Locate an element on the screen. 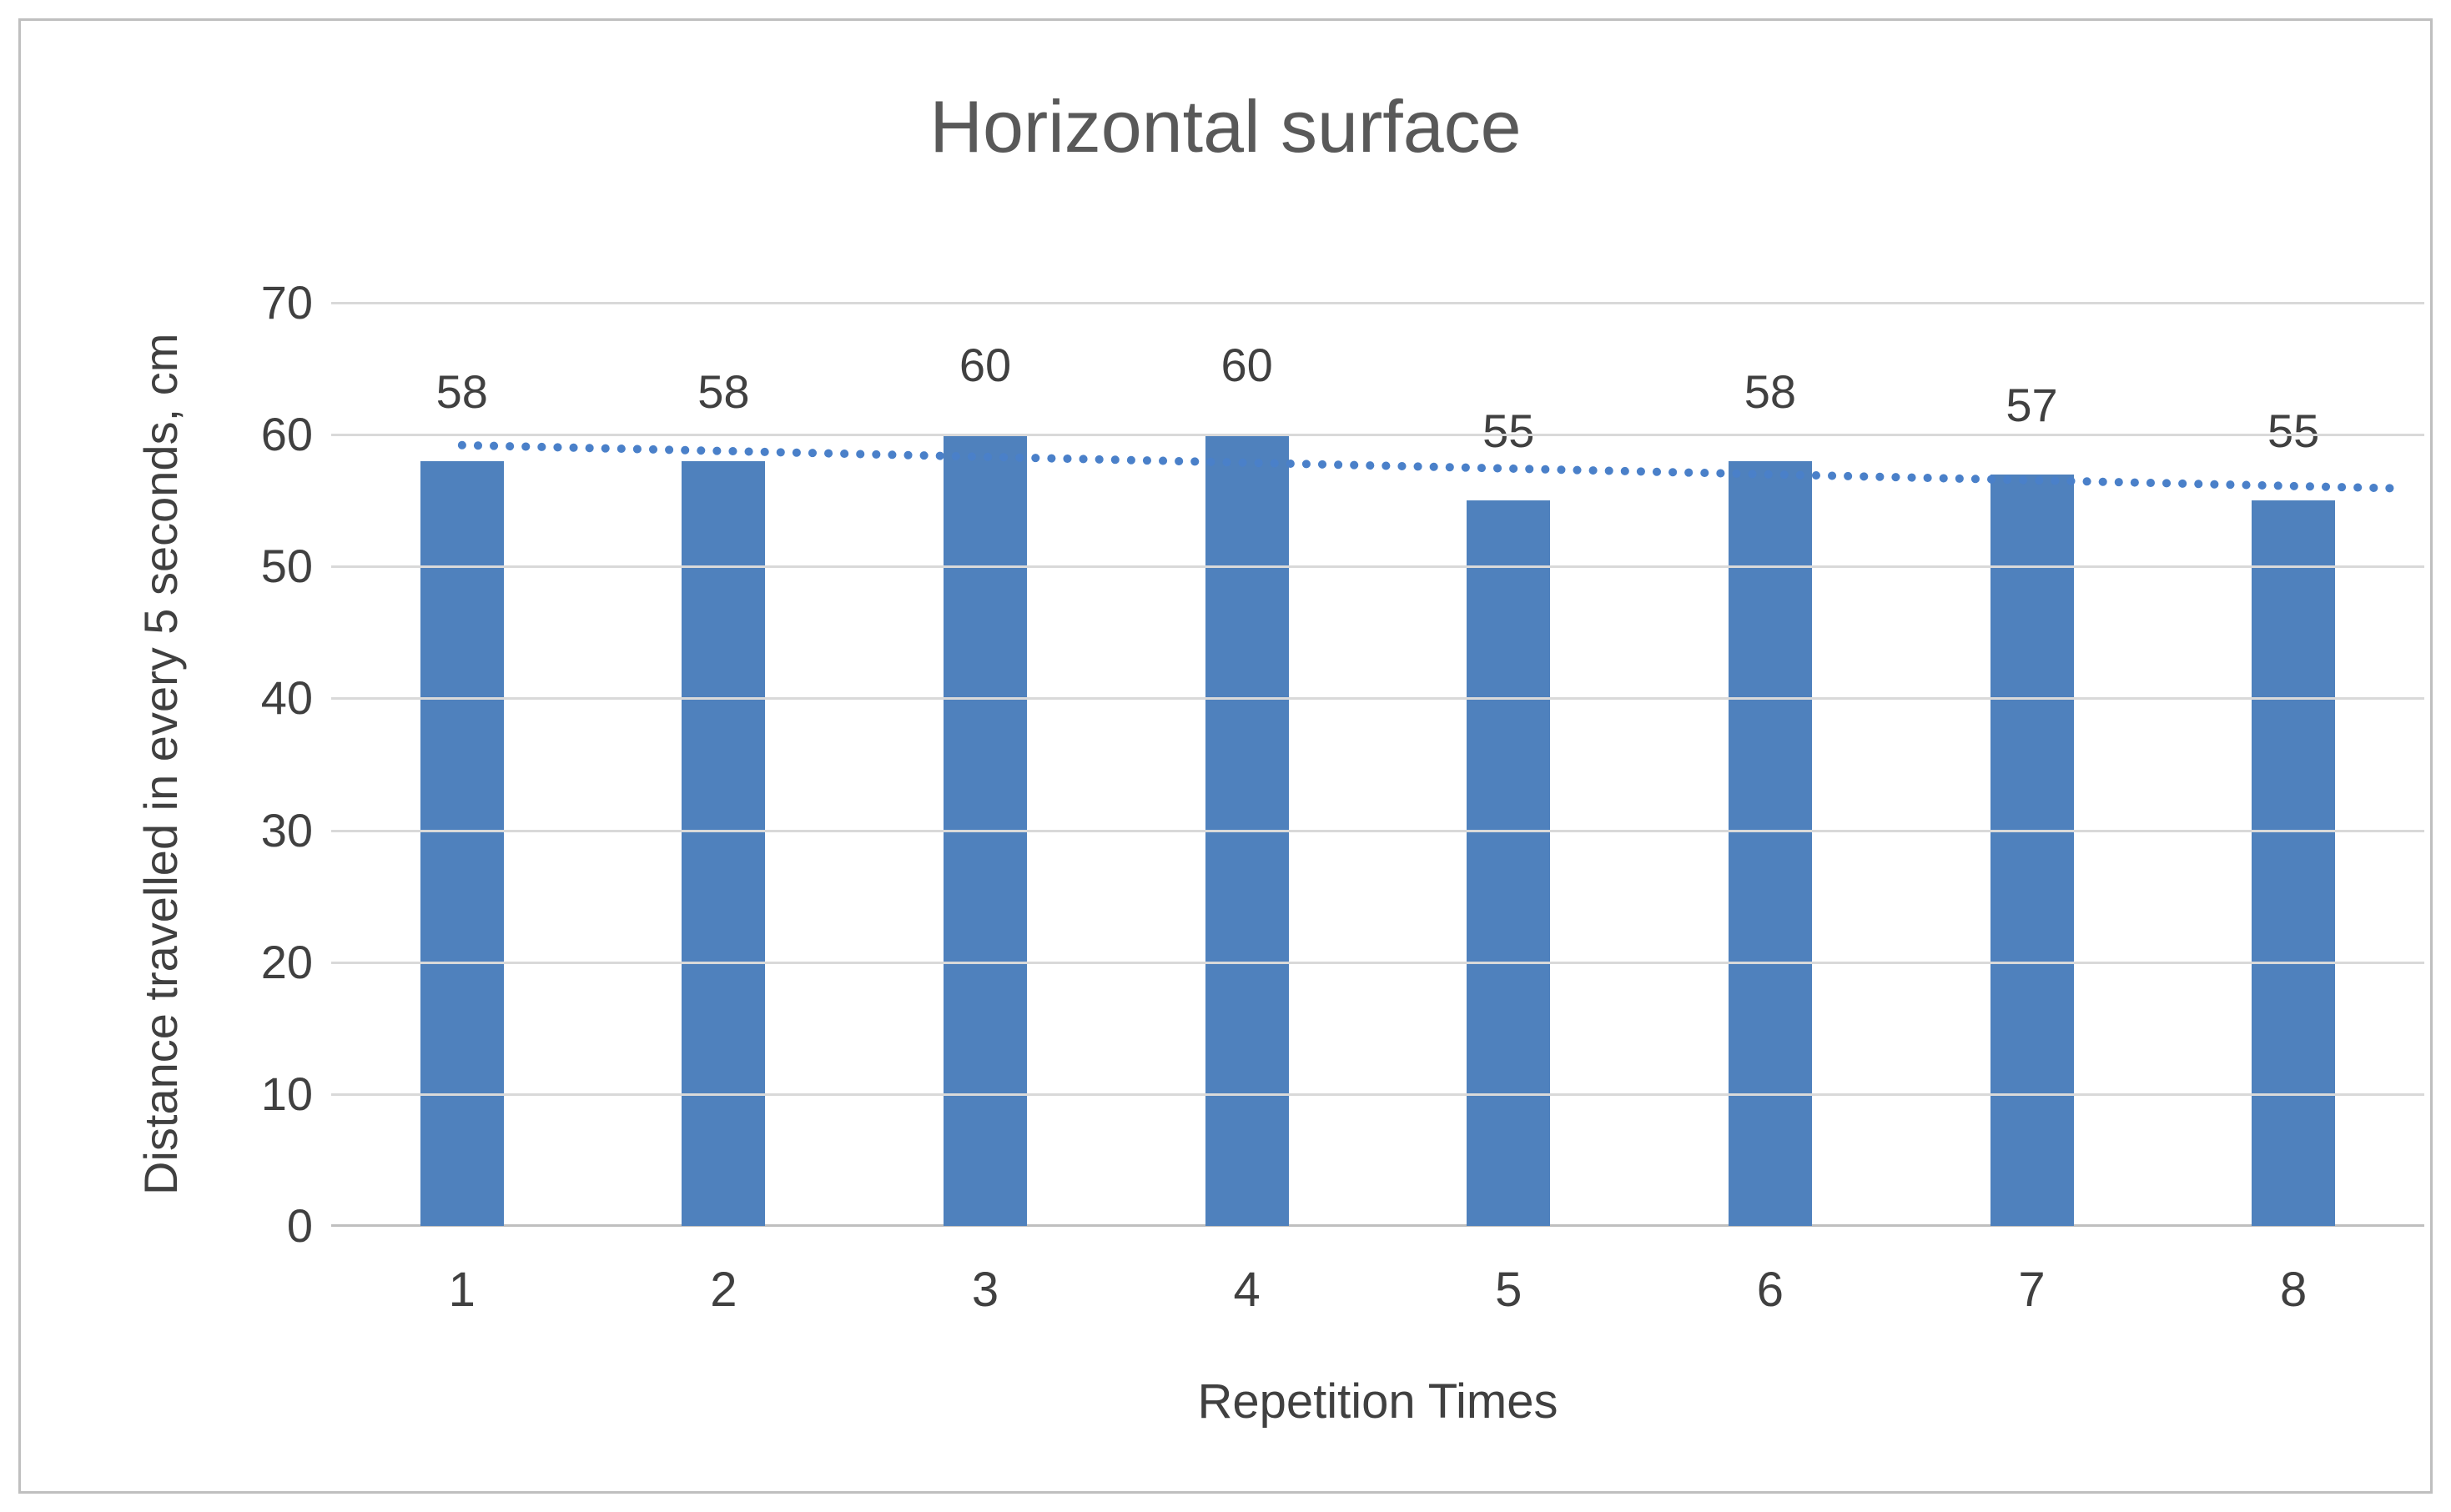 The image size is (2451, 1512). chart-title: Horizontal surface is located at coordinates (1225, 127).